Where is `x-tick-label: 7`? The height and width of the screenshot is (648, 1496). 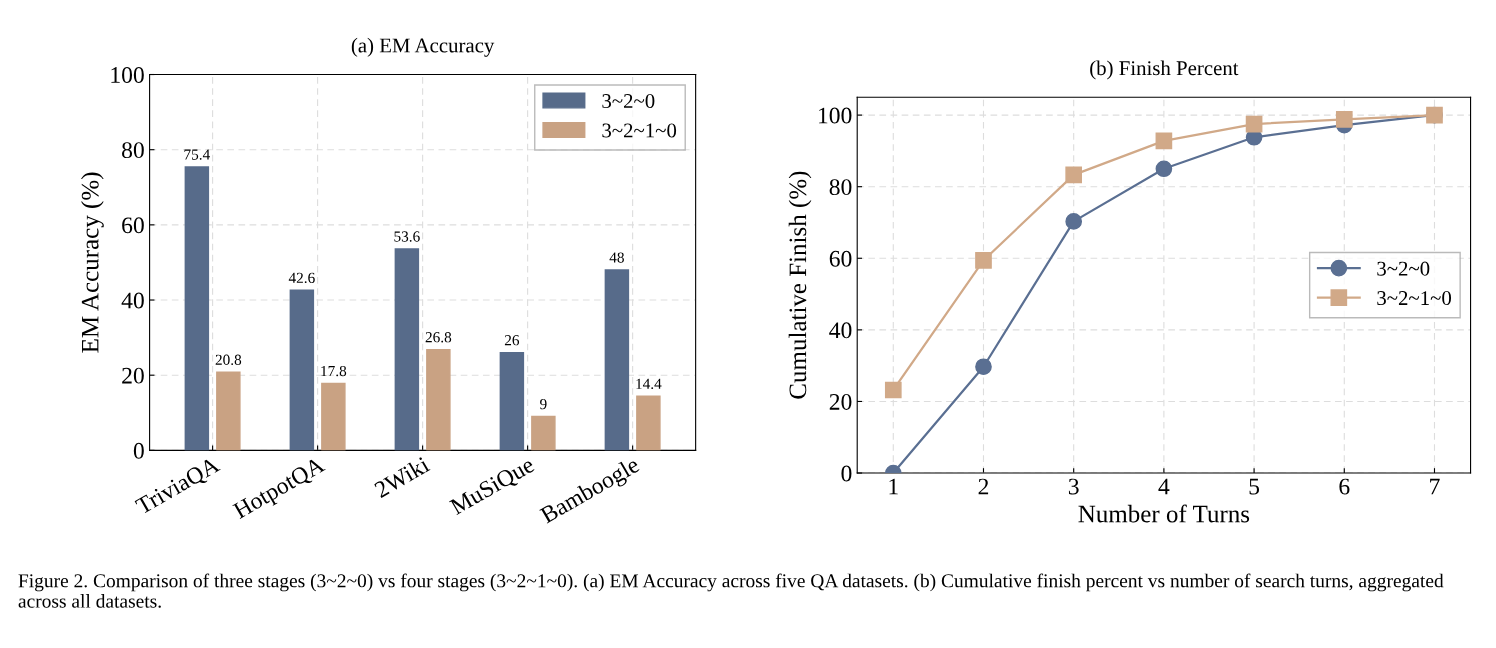 x-tick-label: 7 is located at coordinates (1435, 486).